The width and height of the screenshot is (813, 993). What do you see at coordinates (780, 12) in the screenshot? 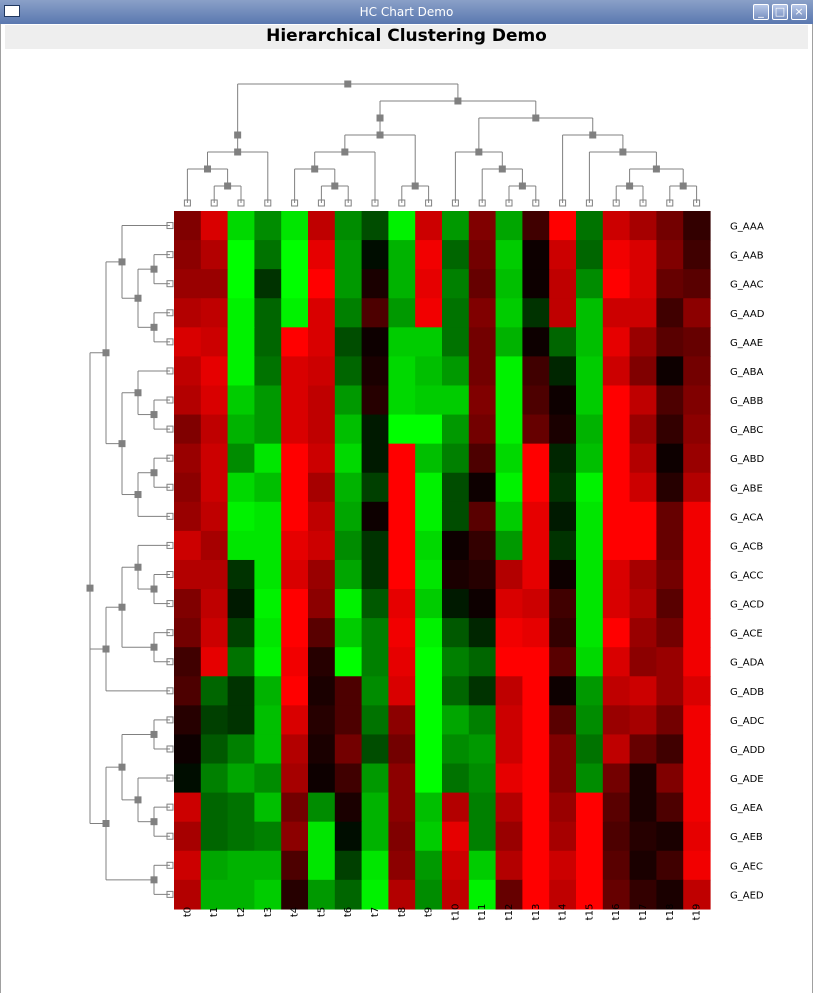
I see `maximize-icon: □` at bounding box center [780, 12].